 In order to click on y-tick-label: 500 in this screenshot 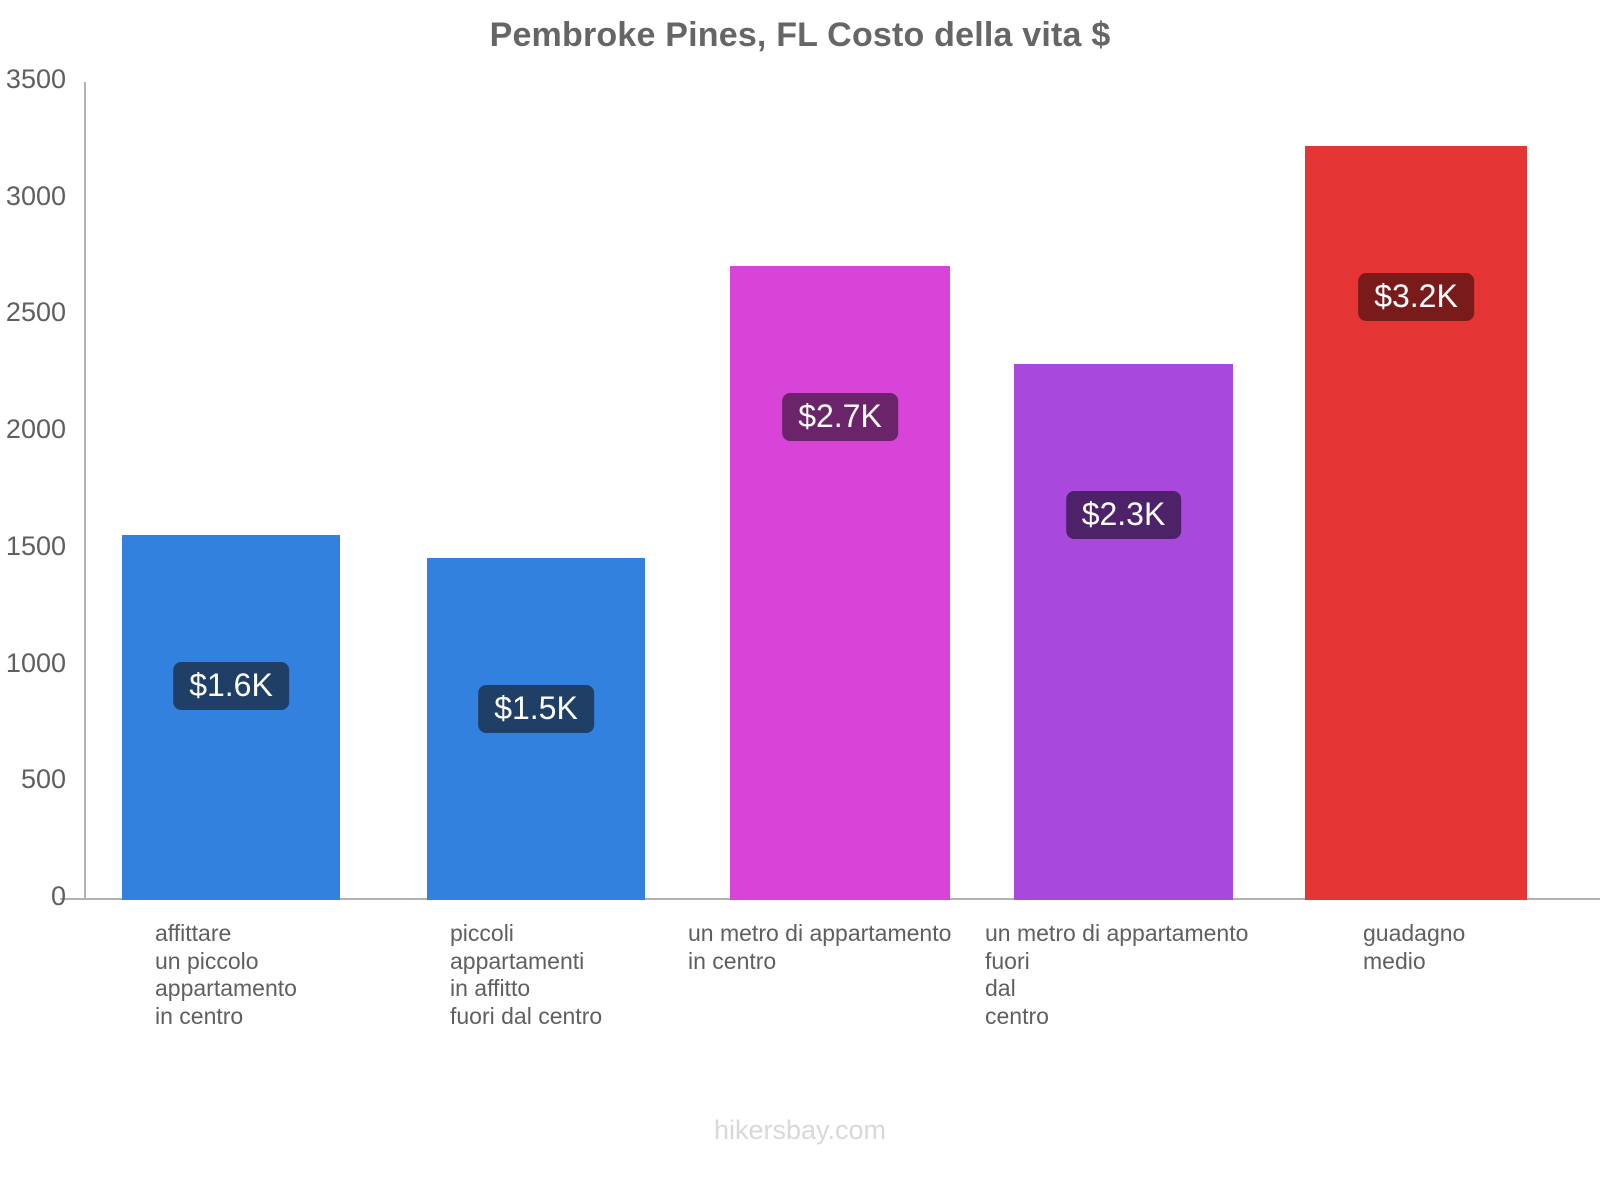, I will do `click(43, 779)`.